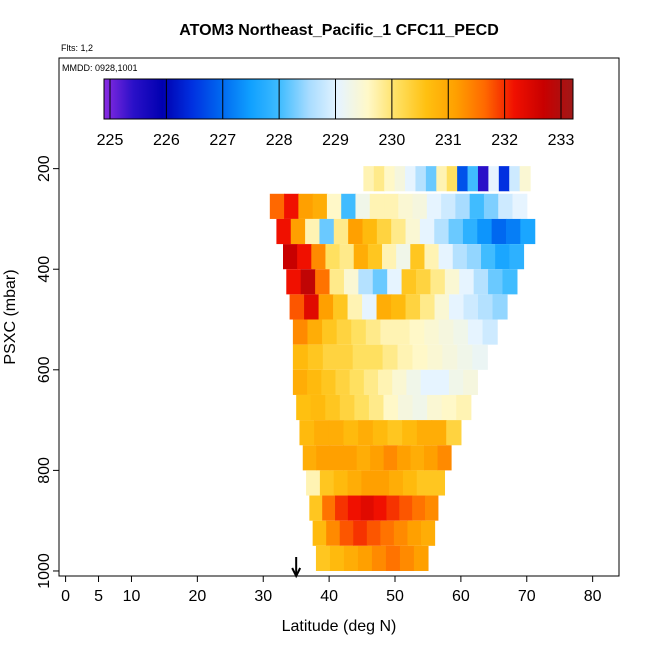  Describe the element at coordinates (461, 596) in the screenshot. I see `x-tick-label: 60` at that location.